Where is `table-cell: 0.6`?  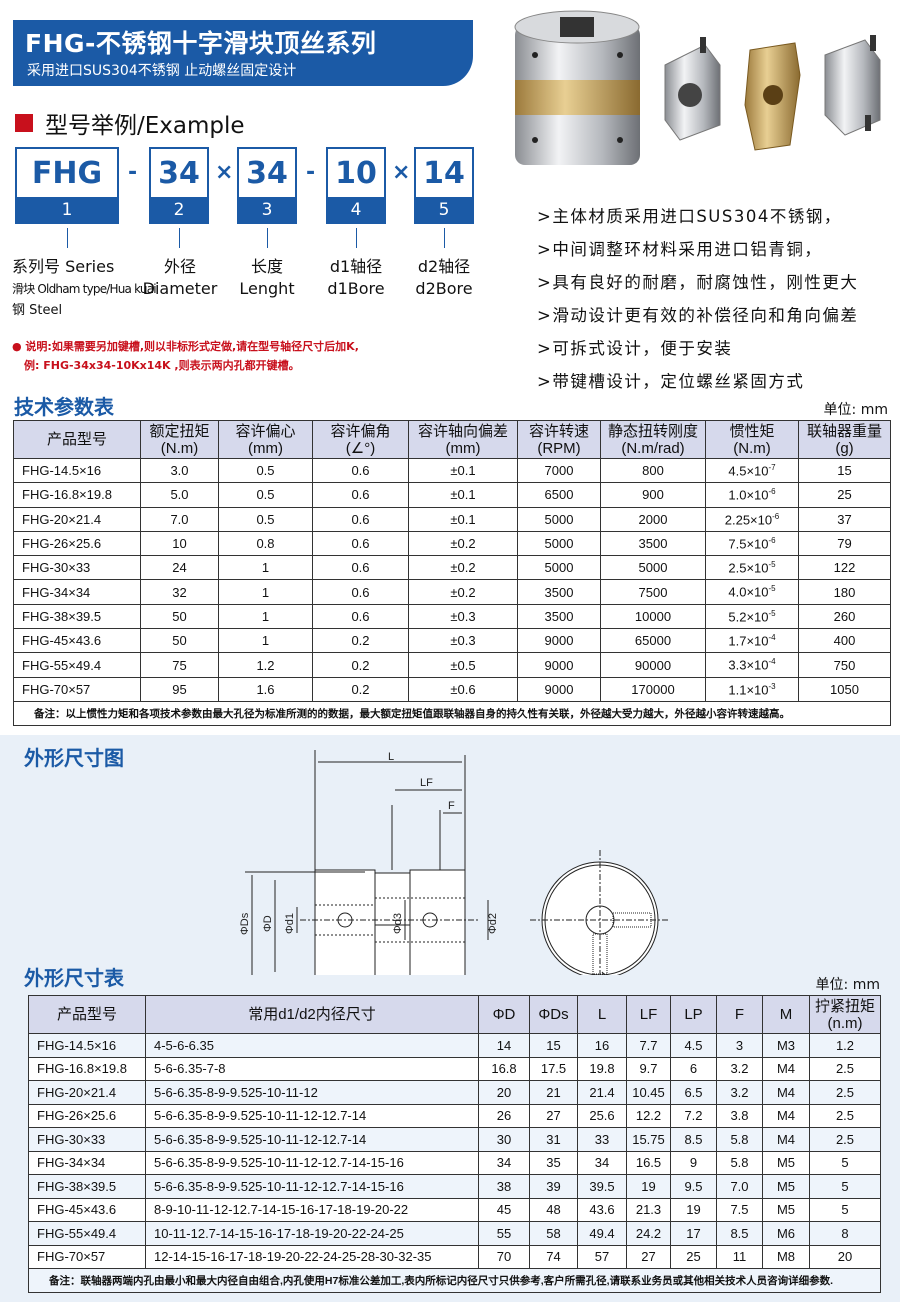 table-cell: 0.6 is located at coordinates (360, 592).